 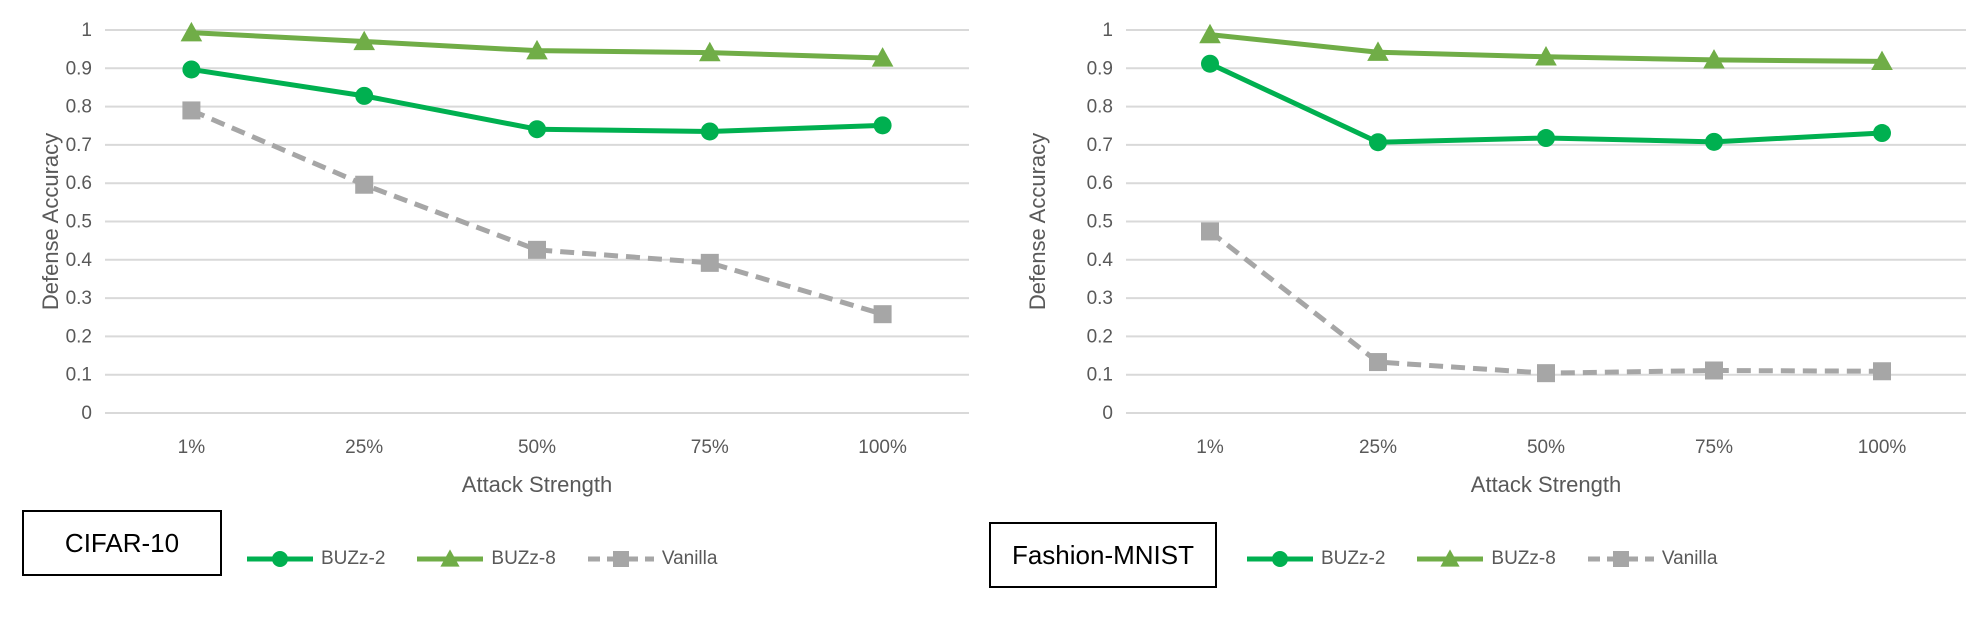 I want to click on dataset-label: Fashion-MNIST, so click(x=1103, y=555).